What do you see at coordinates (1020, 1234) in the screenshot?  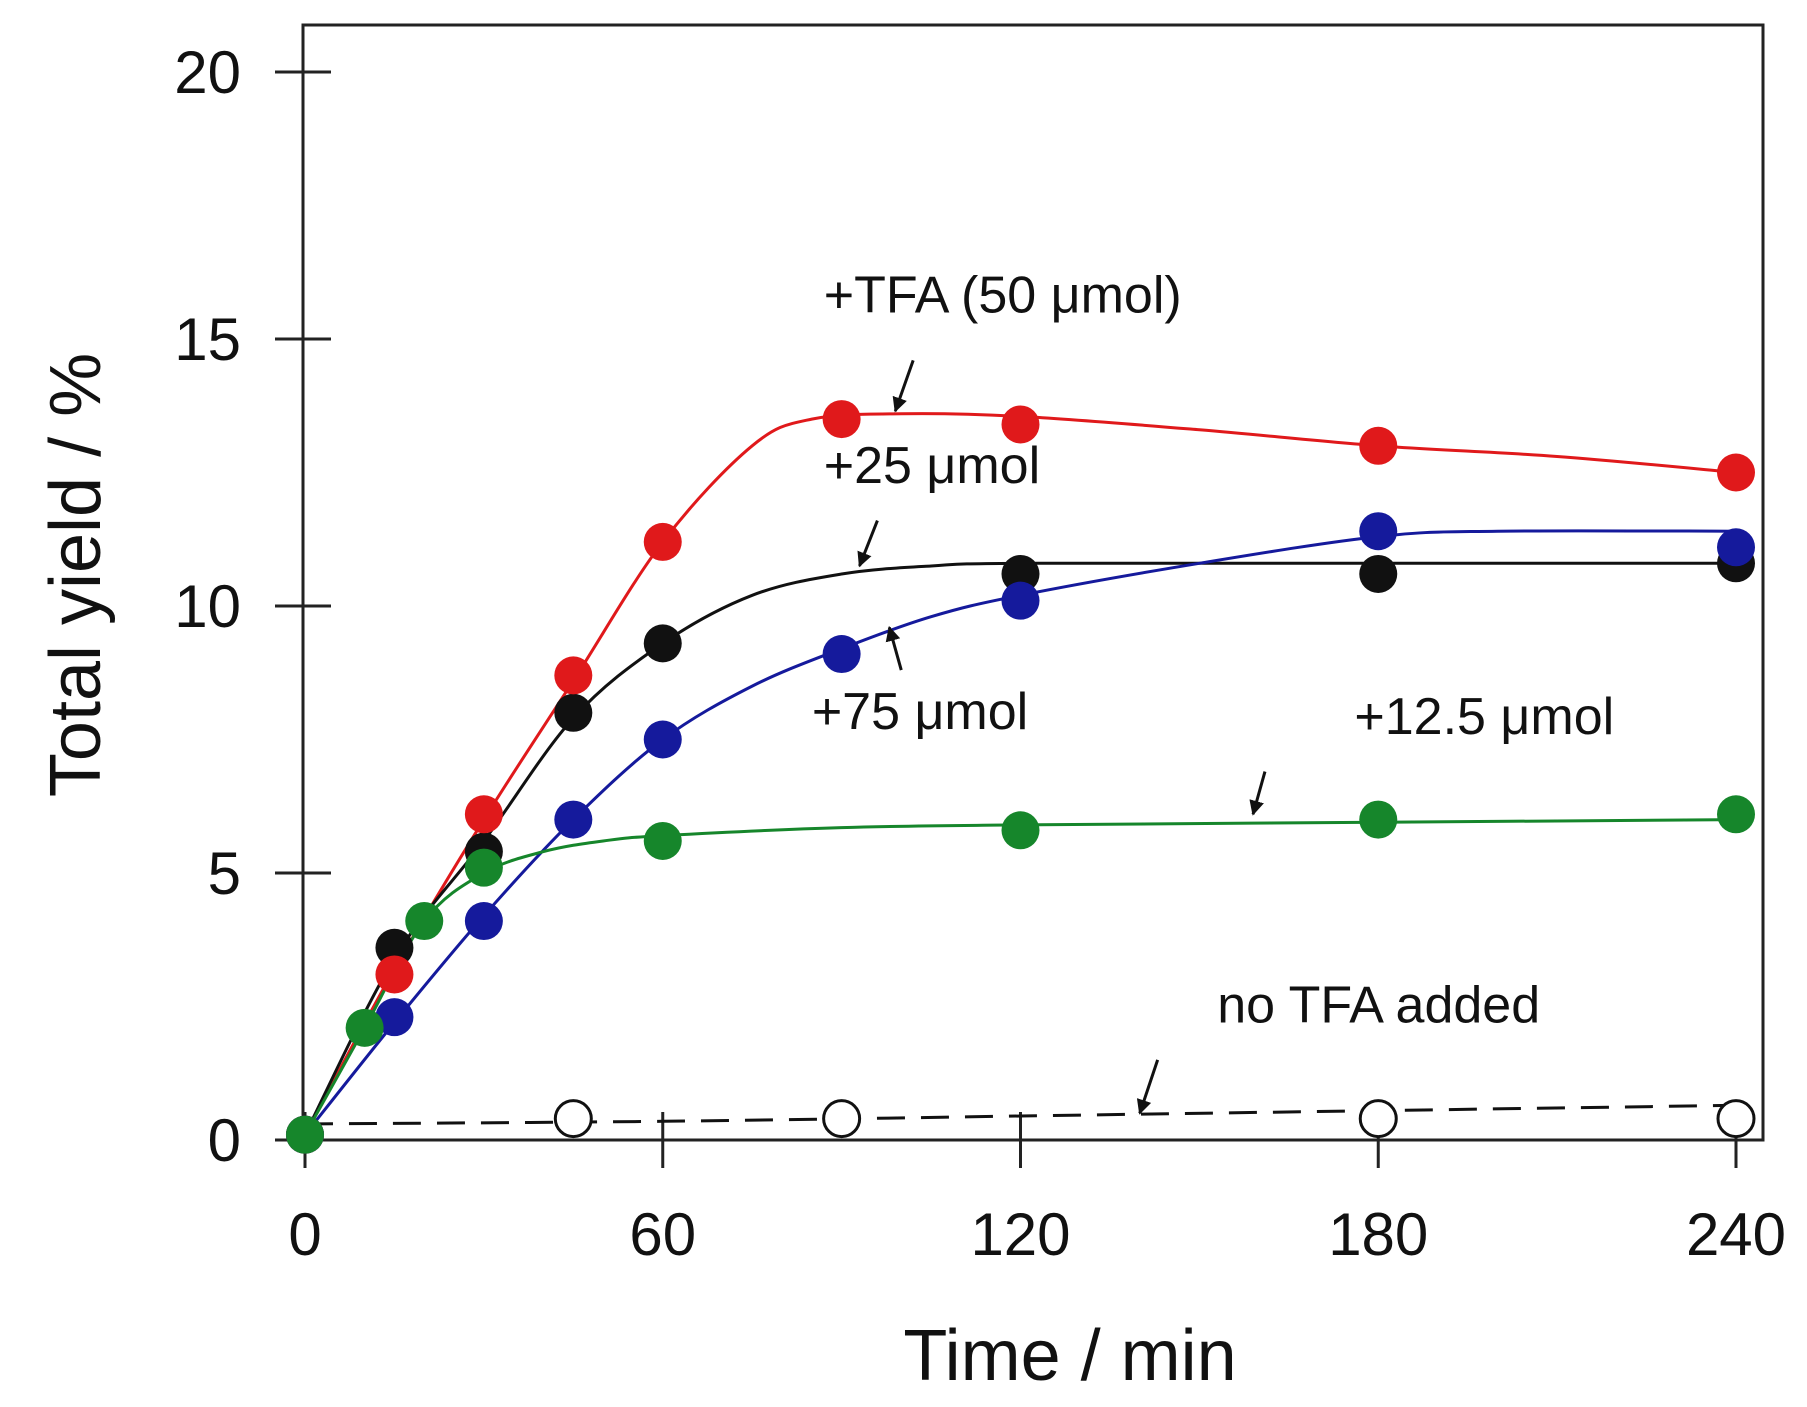 I see `x-tick-label: 120` at bounding box center [1020, 1234].